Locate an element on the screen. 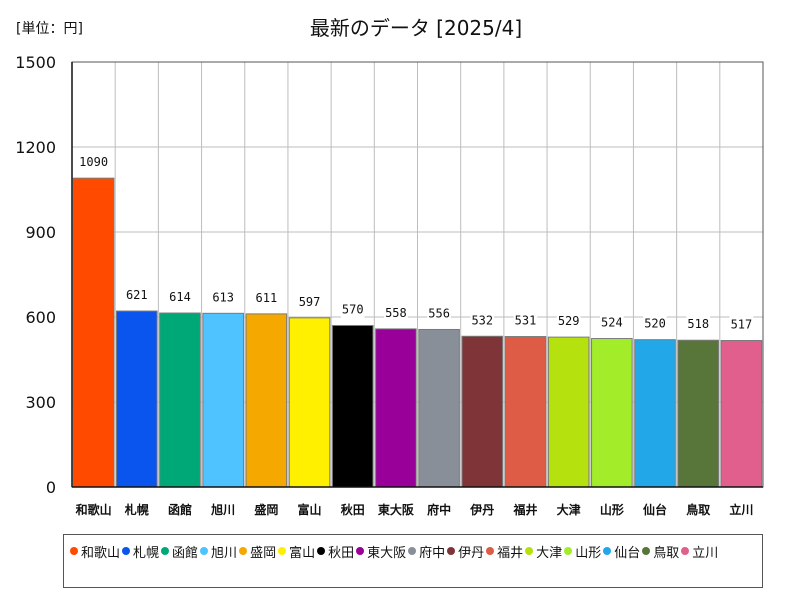  legend-label: 立川 is located at coordinates (705, 553).